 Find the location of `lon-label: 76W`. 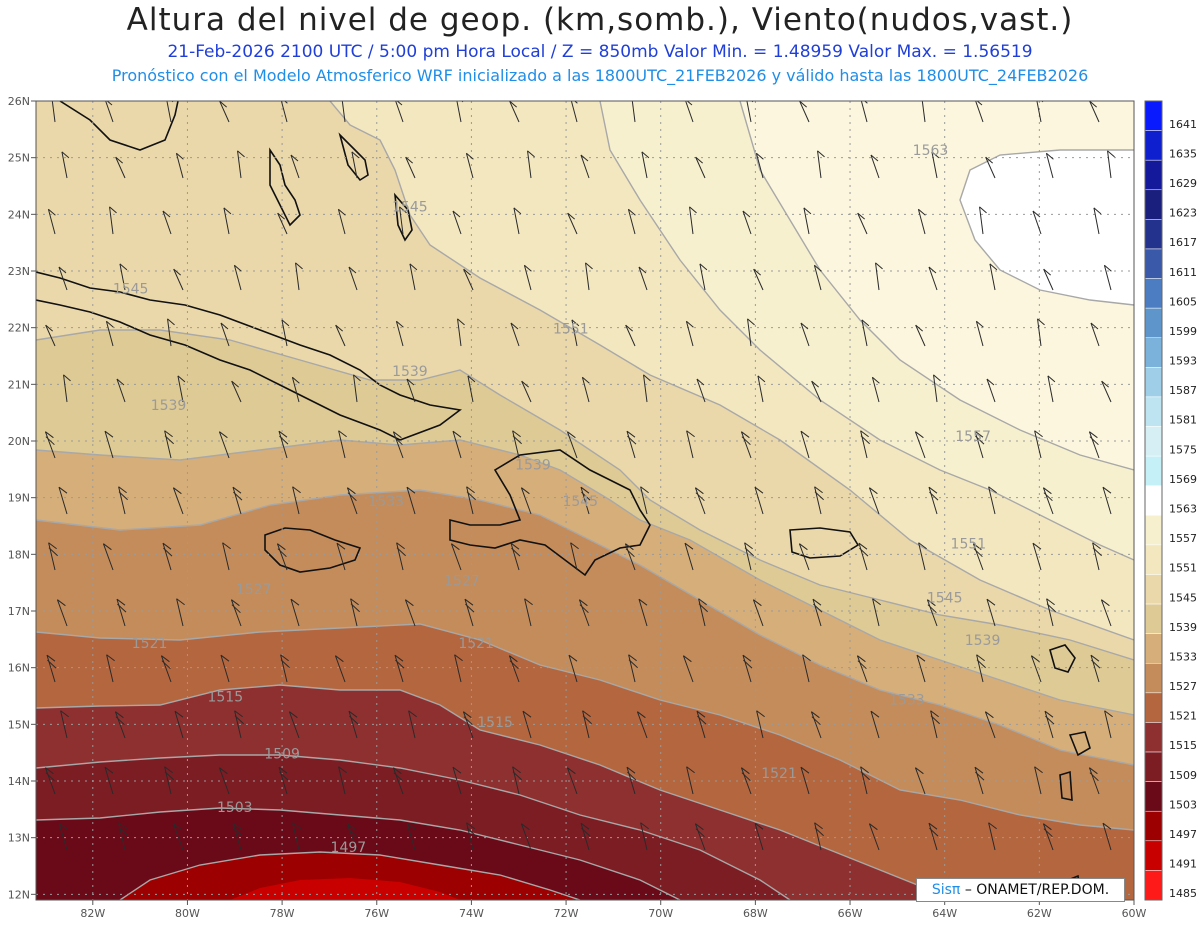

lon-label: 76W is located at coordinates (376, 913).